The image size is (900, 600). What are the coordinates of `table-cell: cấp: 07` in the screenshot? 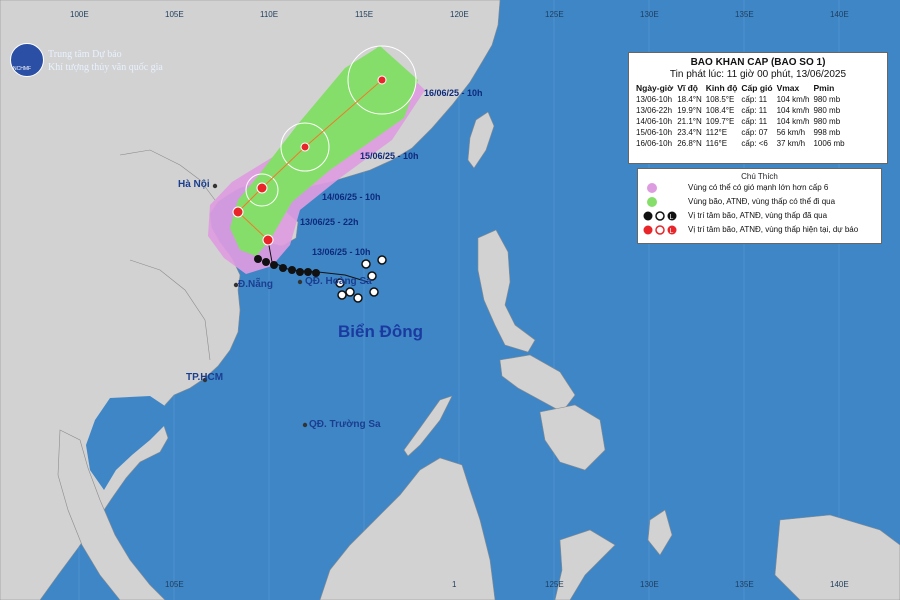 It's located at (754, 132).